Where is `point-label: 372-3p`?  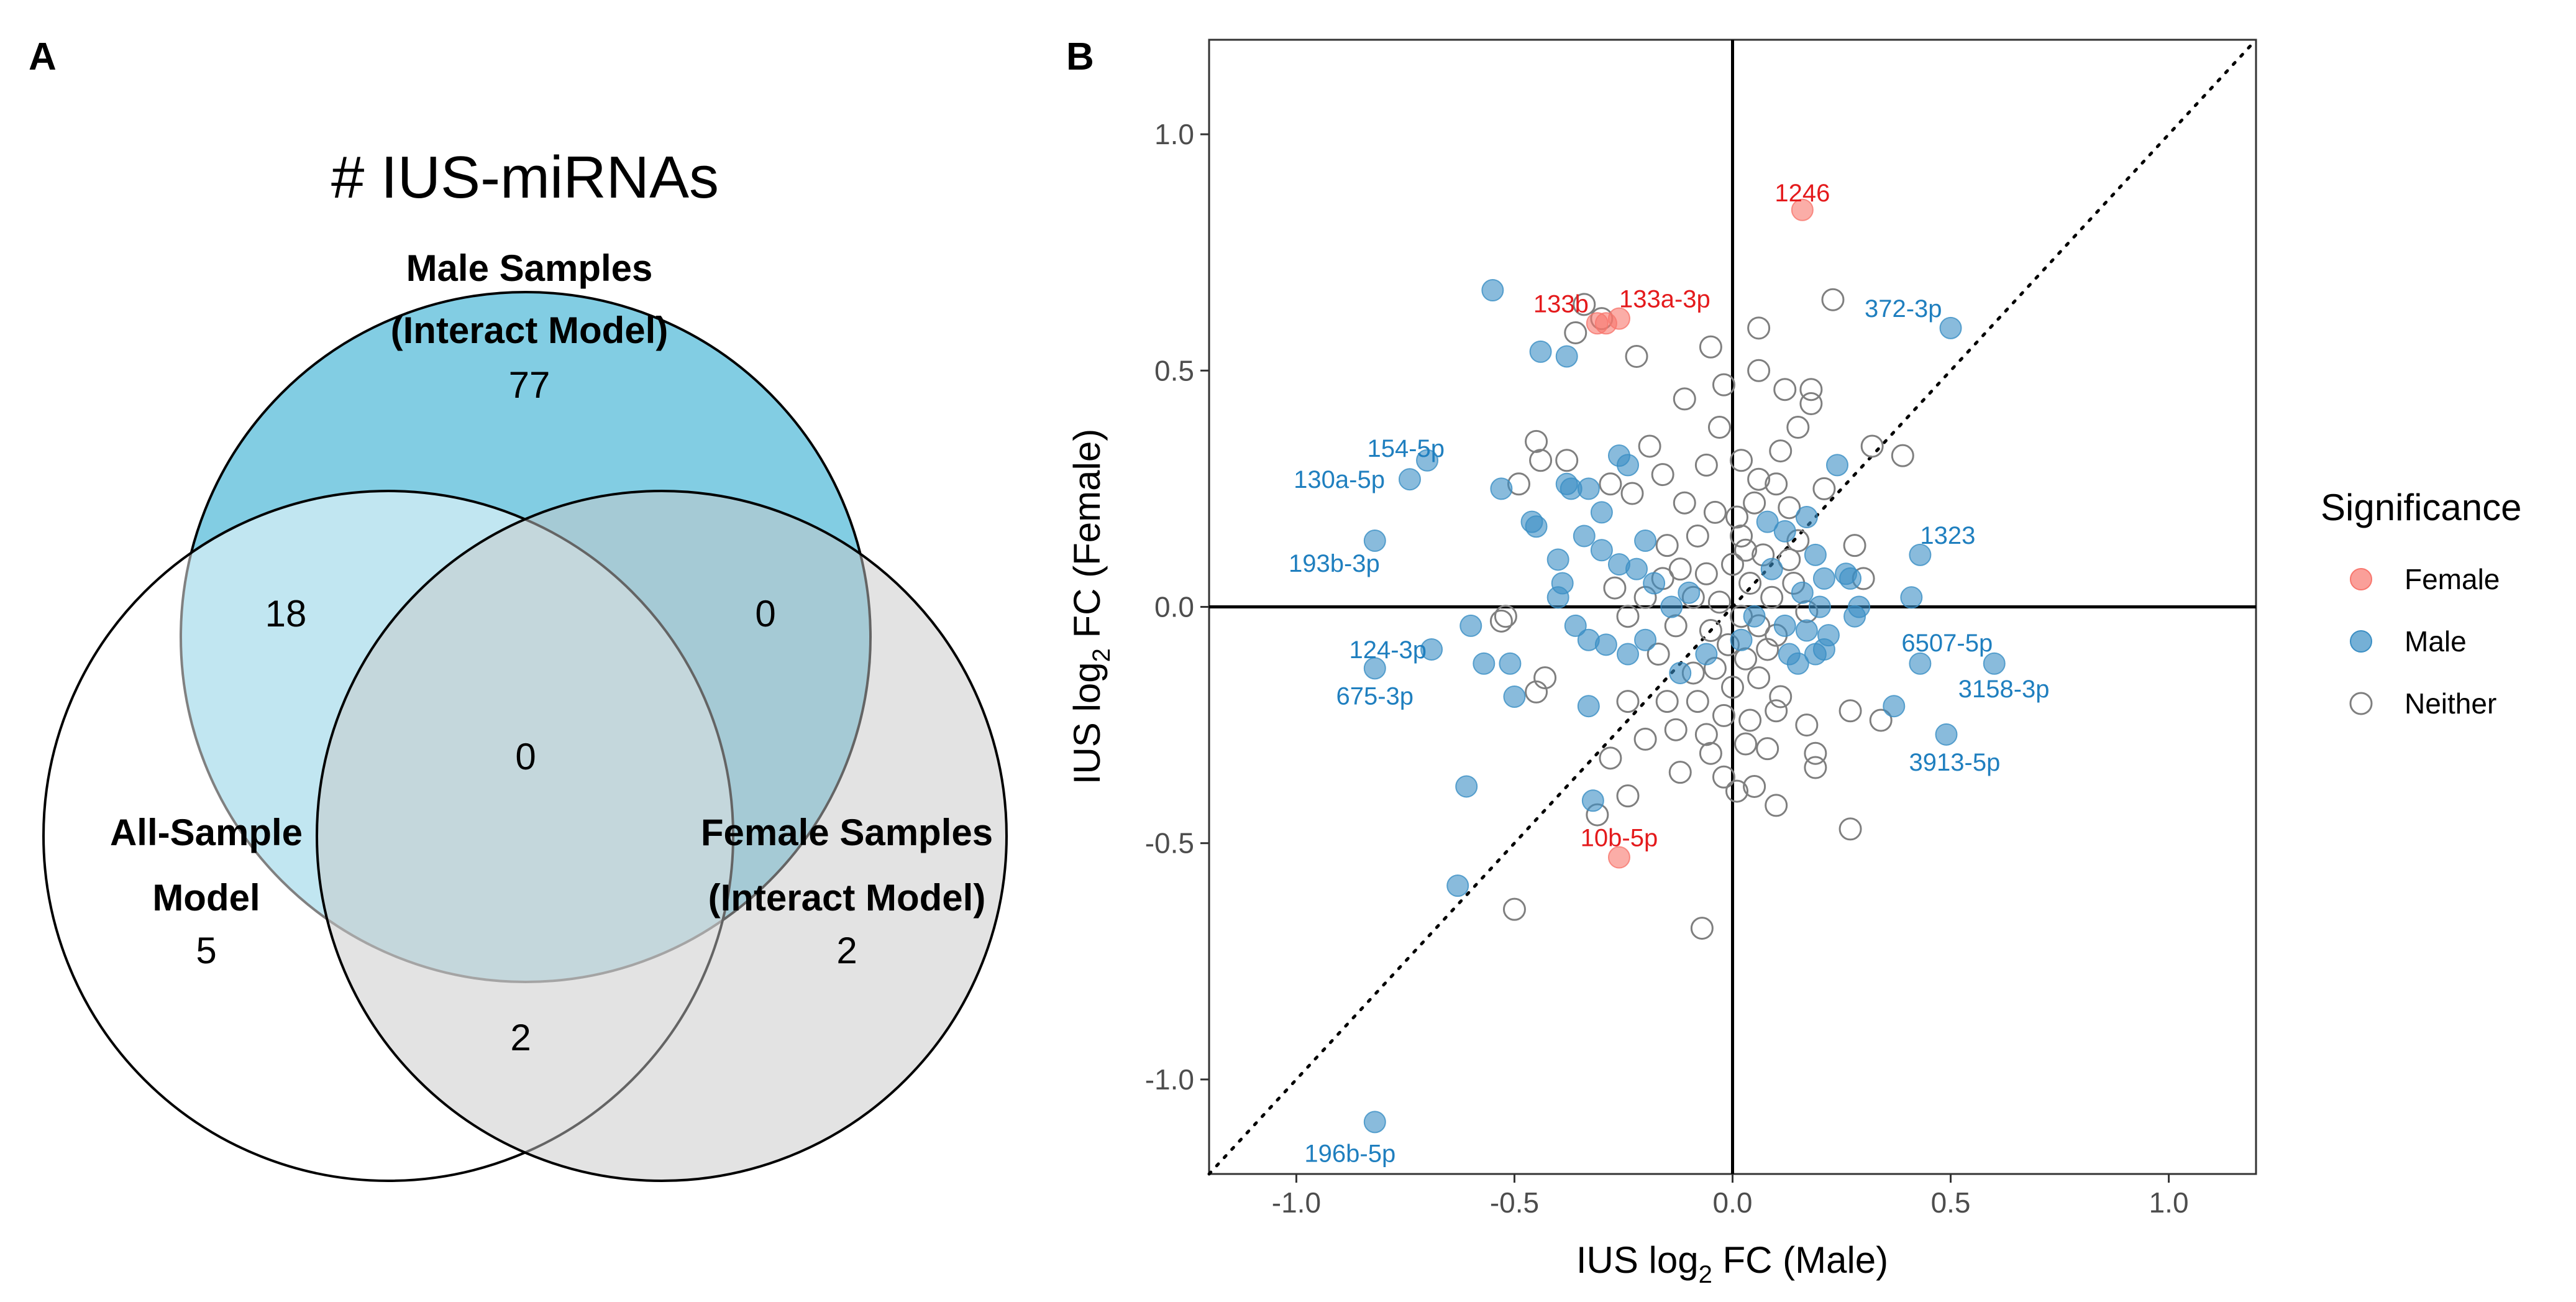 point-label: 372-3p is located at coordinates (1903, 309).